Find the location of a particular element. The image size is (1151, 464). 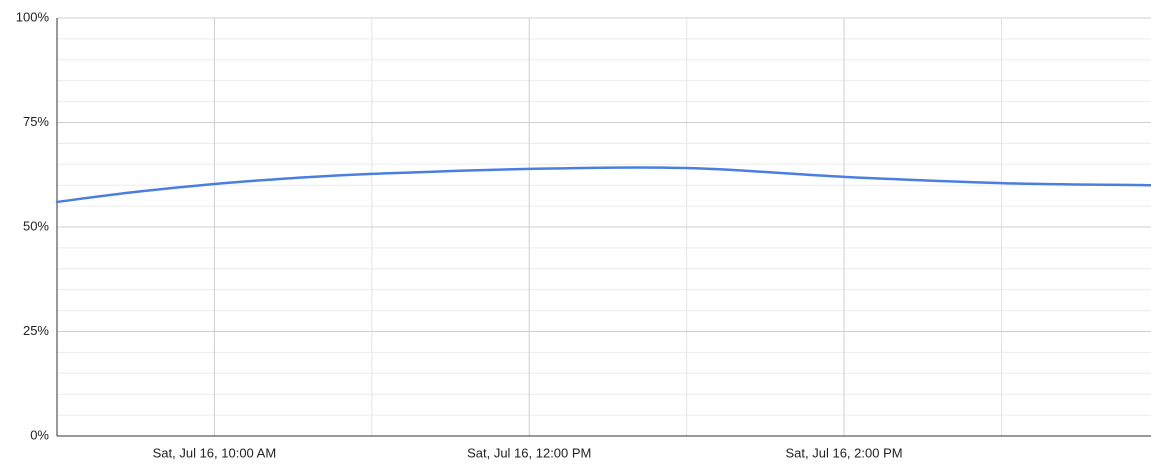

y-tick-label: 0% is located at coordinates (39, 434).